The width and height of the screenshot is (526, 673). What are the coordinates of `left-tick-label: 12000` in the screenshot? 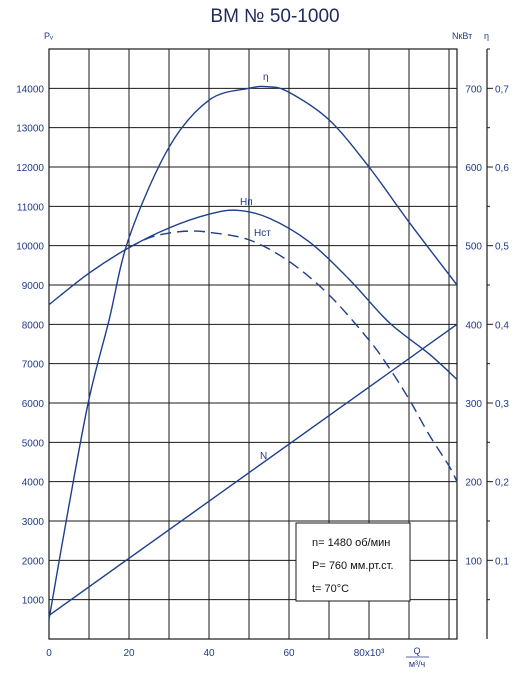 It's located at (30, 168).